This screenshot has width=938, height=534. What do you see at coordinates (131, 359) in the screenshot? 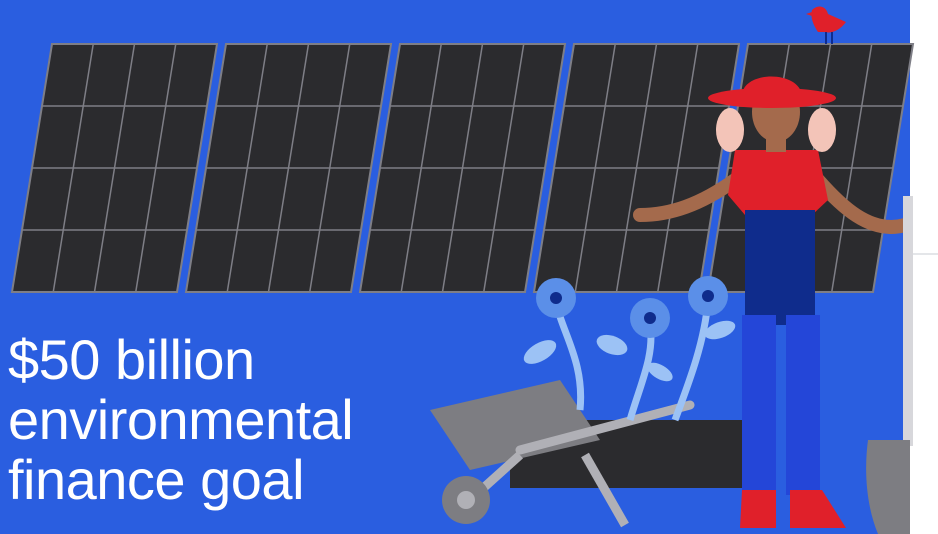
I see `headline-line-1: $50 billion` at bounding box center [131, 359].